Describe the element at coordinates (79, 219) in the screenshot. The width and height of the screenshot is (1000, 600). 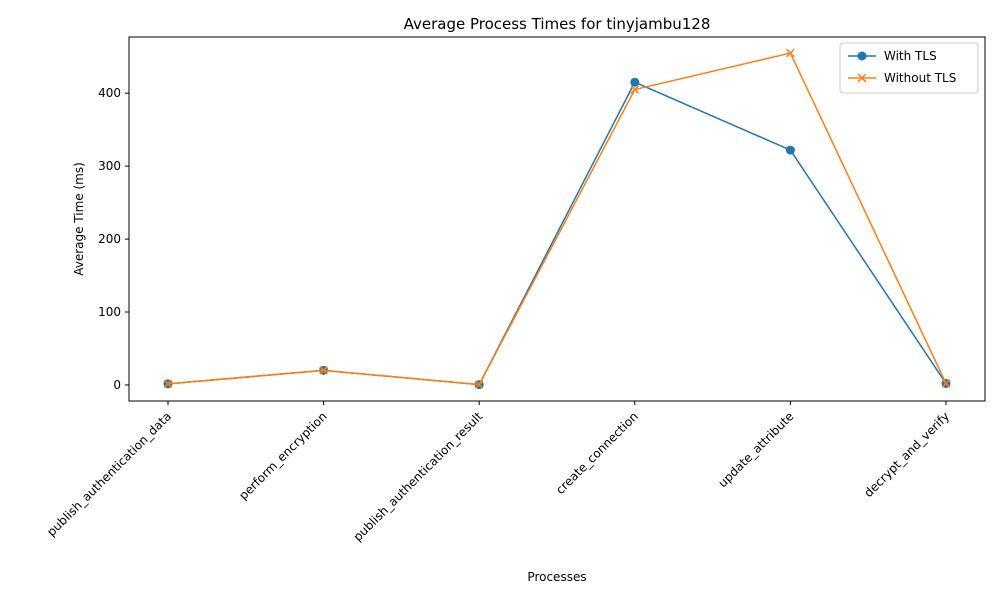
I see `y-axis-label: Average Time (ms)` at that location.